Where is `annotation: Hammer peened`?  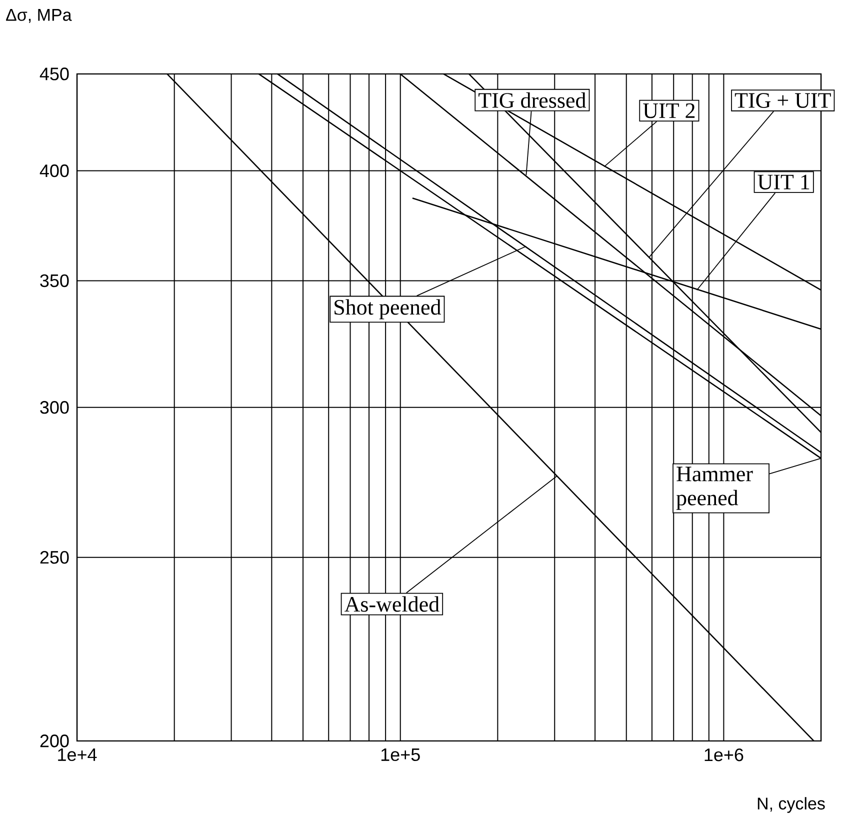
annotation: Hammer peened is located at coordinates (714, 488).